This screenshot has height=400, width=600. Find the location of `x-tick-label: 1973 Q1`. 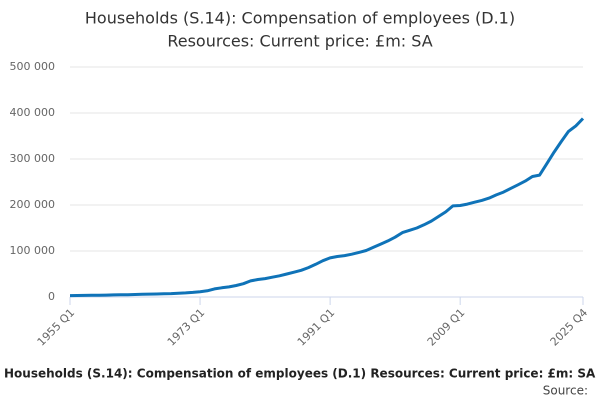

x-tick-label: 1973 Q1 is located at coordinates (186, 327).